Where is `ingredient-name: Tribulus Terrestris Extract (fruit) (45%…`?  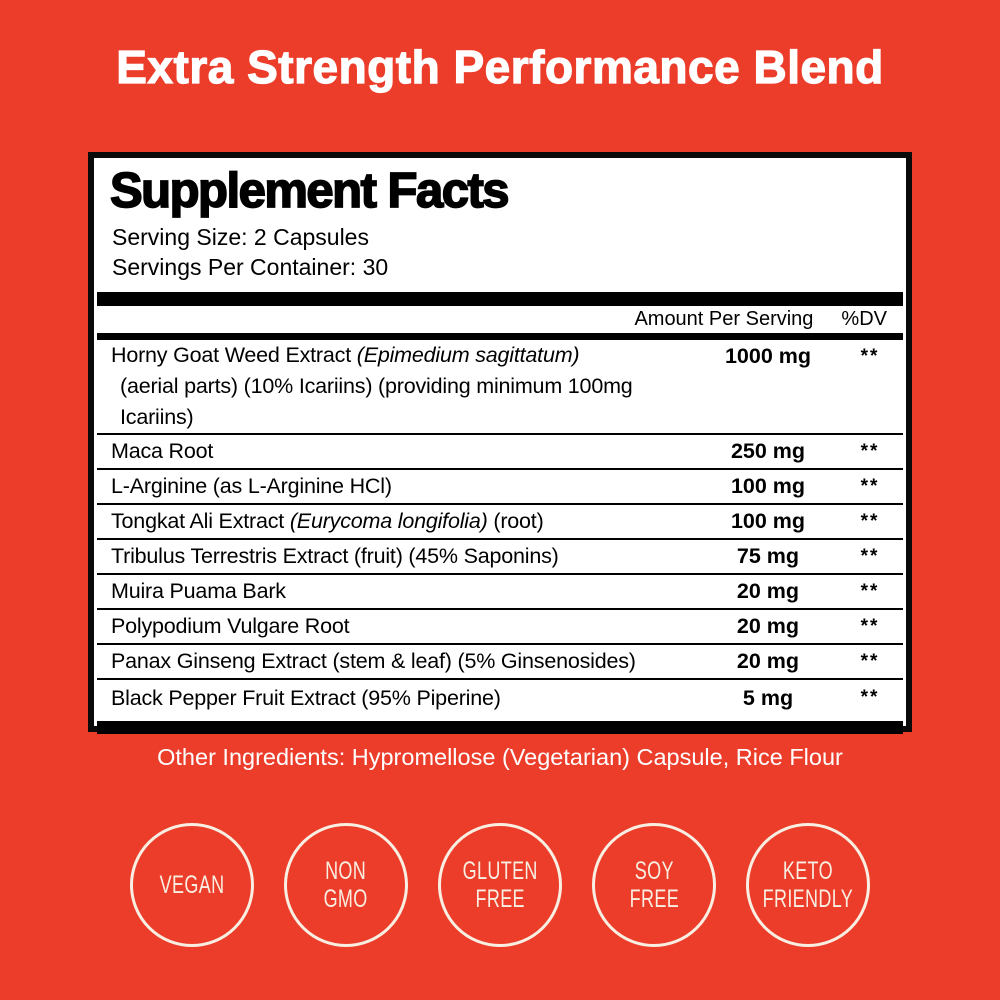 ingredient-name: Tribulus Terrestris Extract (fruit) (45%… is located at coordinates (335, 556).